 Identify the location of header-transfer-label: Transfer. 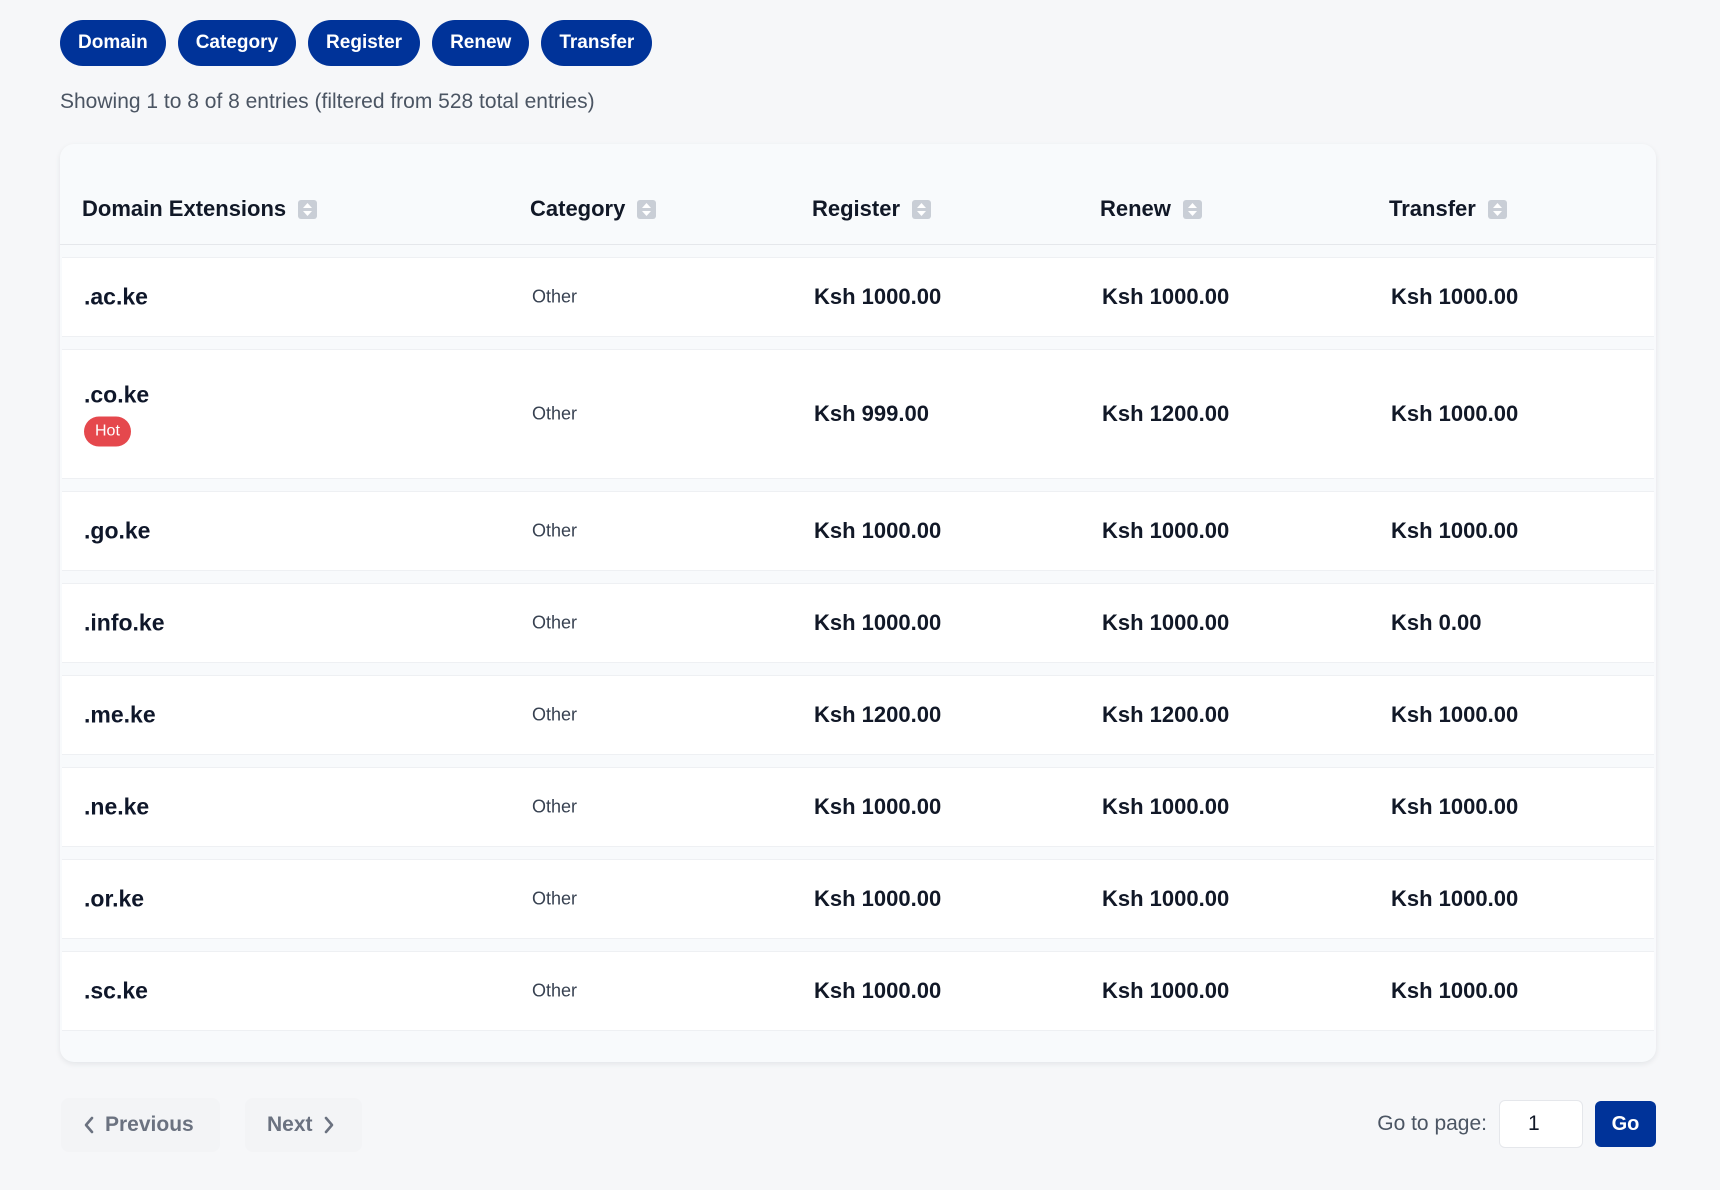
(1432, 208).